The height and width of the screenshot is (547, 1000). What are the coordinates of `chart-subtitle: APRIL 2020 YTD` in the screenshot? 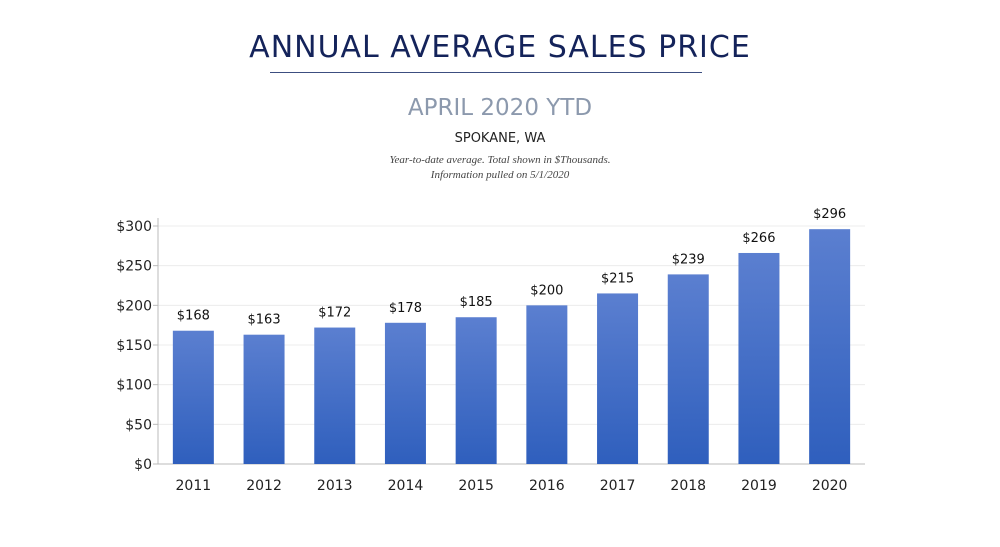 It's located at (500, 108).